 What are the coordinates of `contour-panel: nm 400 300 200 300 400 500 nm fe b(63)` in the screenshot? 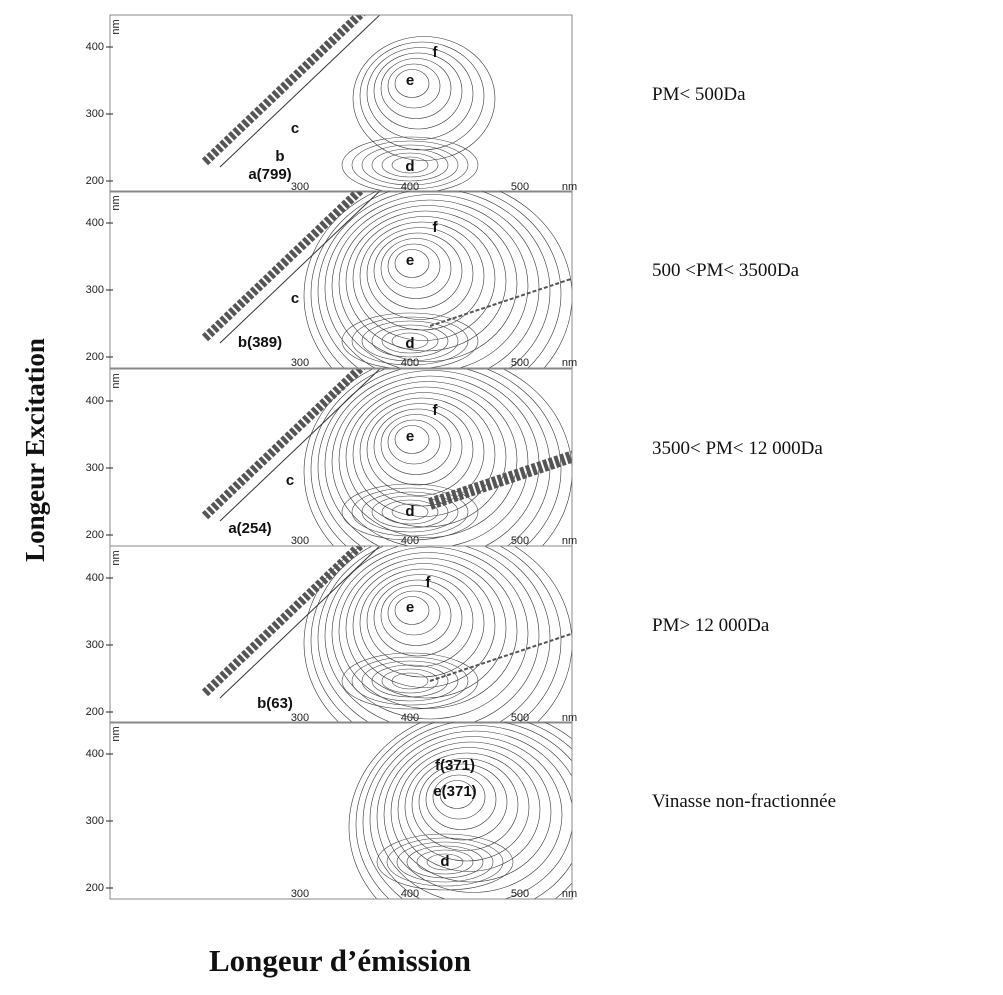 It's located at (331, 634).